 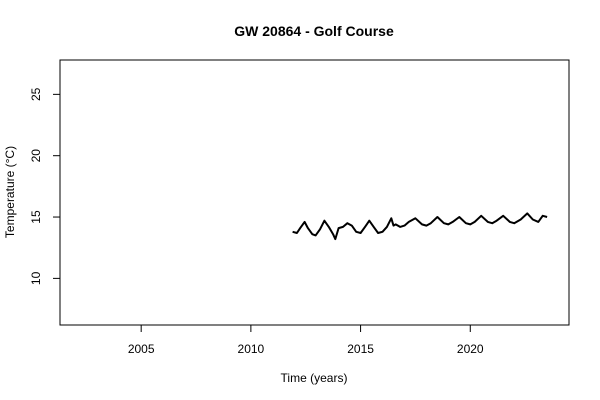 What do you see at coordinates (44, 186) in the screenshot?
I see `y-axis-ticks: 10 15 20 25` at bounding box center [44, 186].